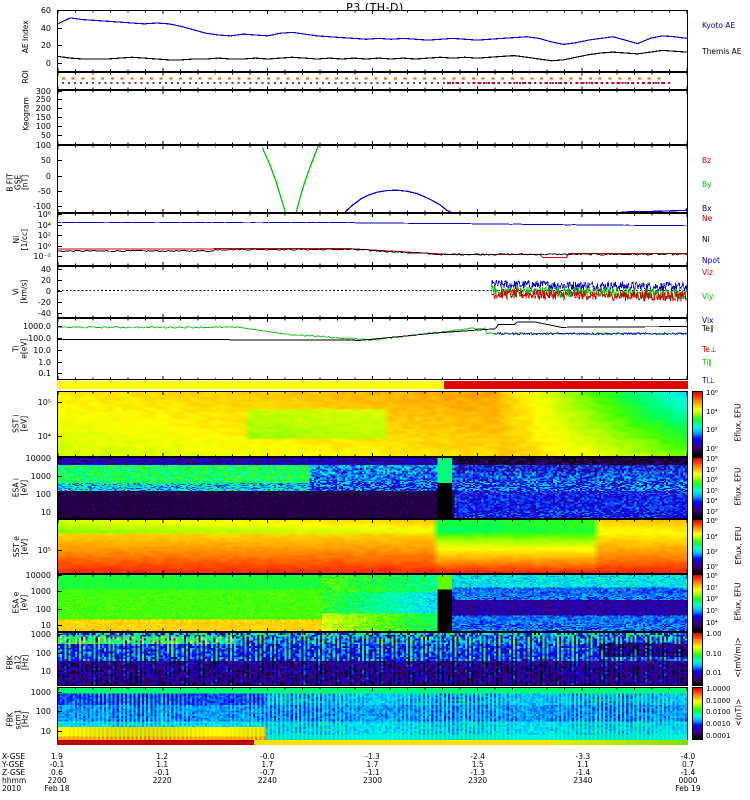 This screenshot has height=800, width=750. I want to click on colorbar-cb-fbk-e12, so click(697, 659).